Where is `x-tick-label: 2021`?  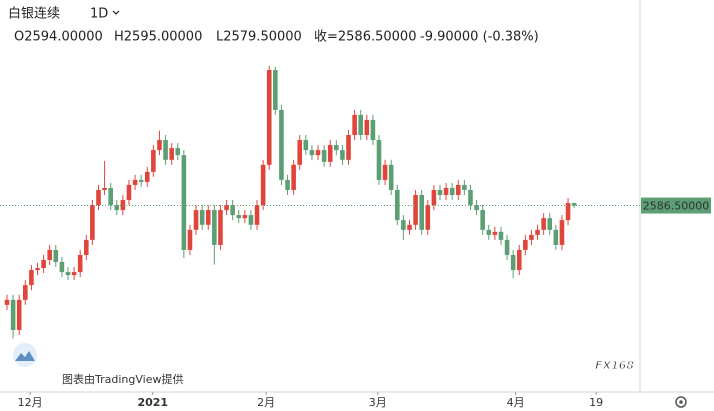 x-tick-label: 2021 is located at coordinates (152, 402).